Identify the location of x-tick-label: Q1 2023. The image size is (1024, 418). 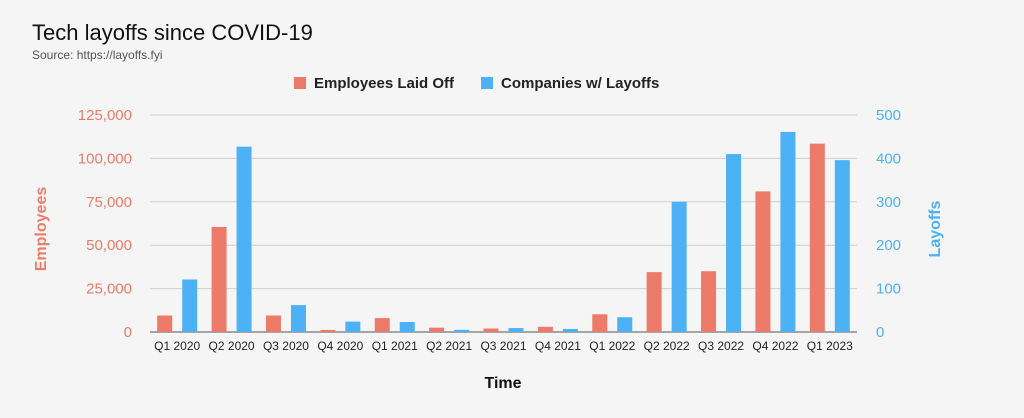
(830, 346).